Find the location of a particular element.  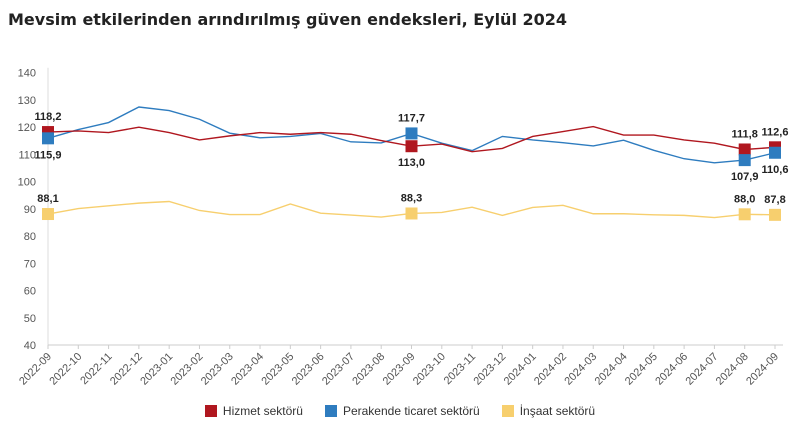

x-tick-label: 2024-02 is located at coordinates (550, 369).